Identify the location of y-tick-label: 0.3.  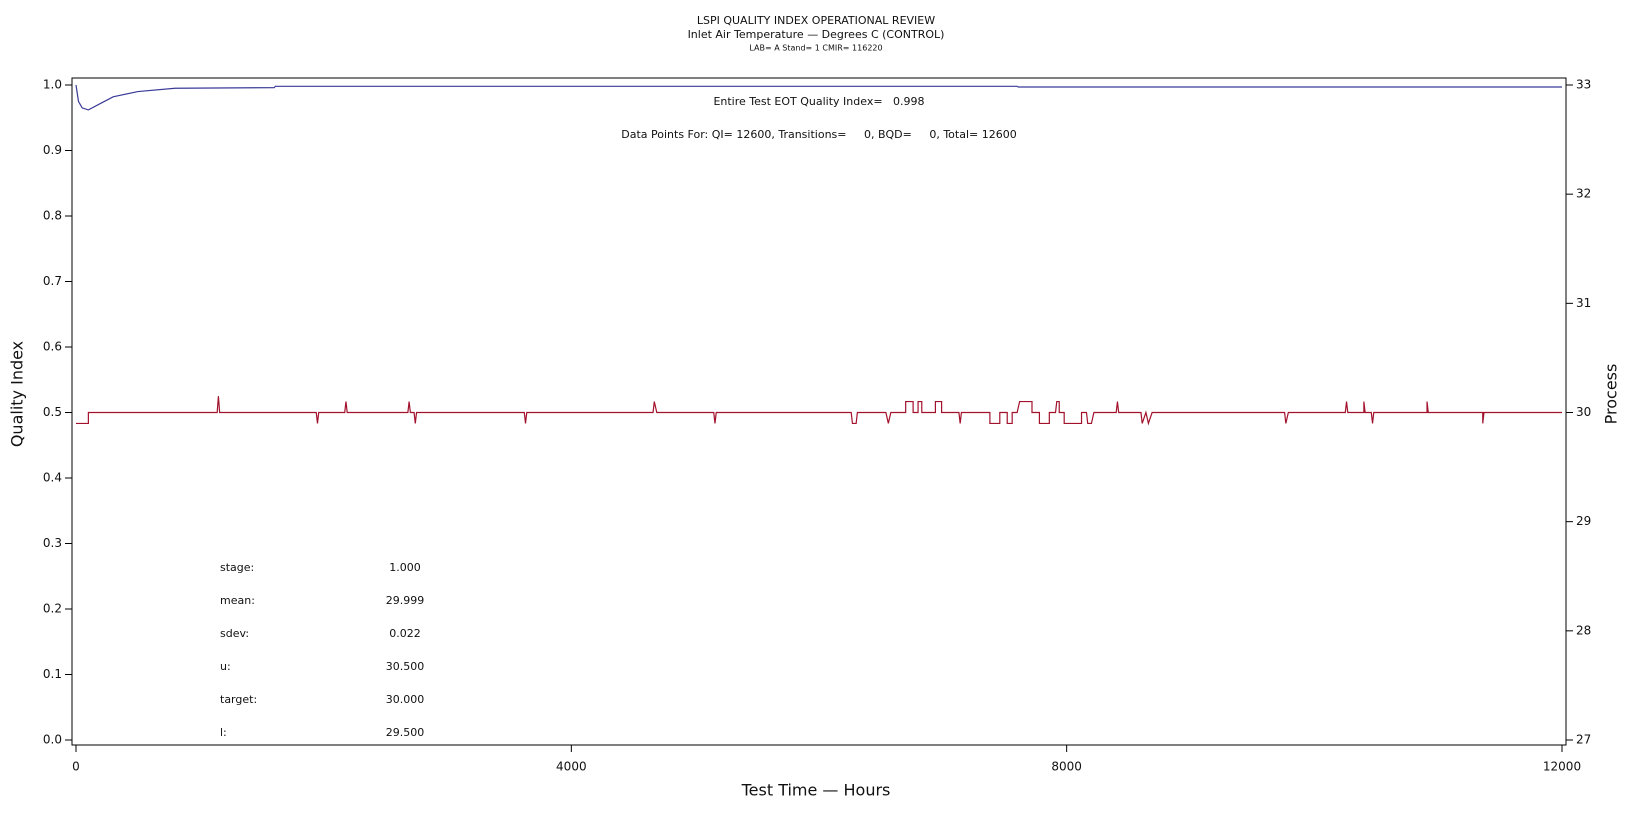
(52, 543).